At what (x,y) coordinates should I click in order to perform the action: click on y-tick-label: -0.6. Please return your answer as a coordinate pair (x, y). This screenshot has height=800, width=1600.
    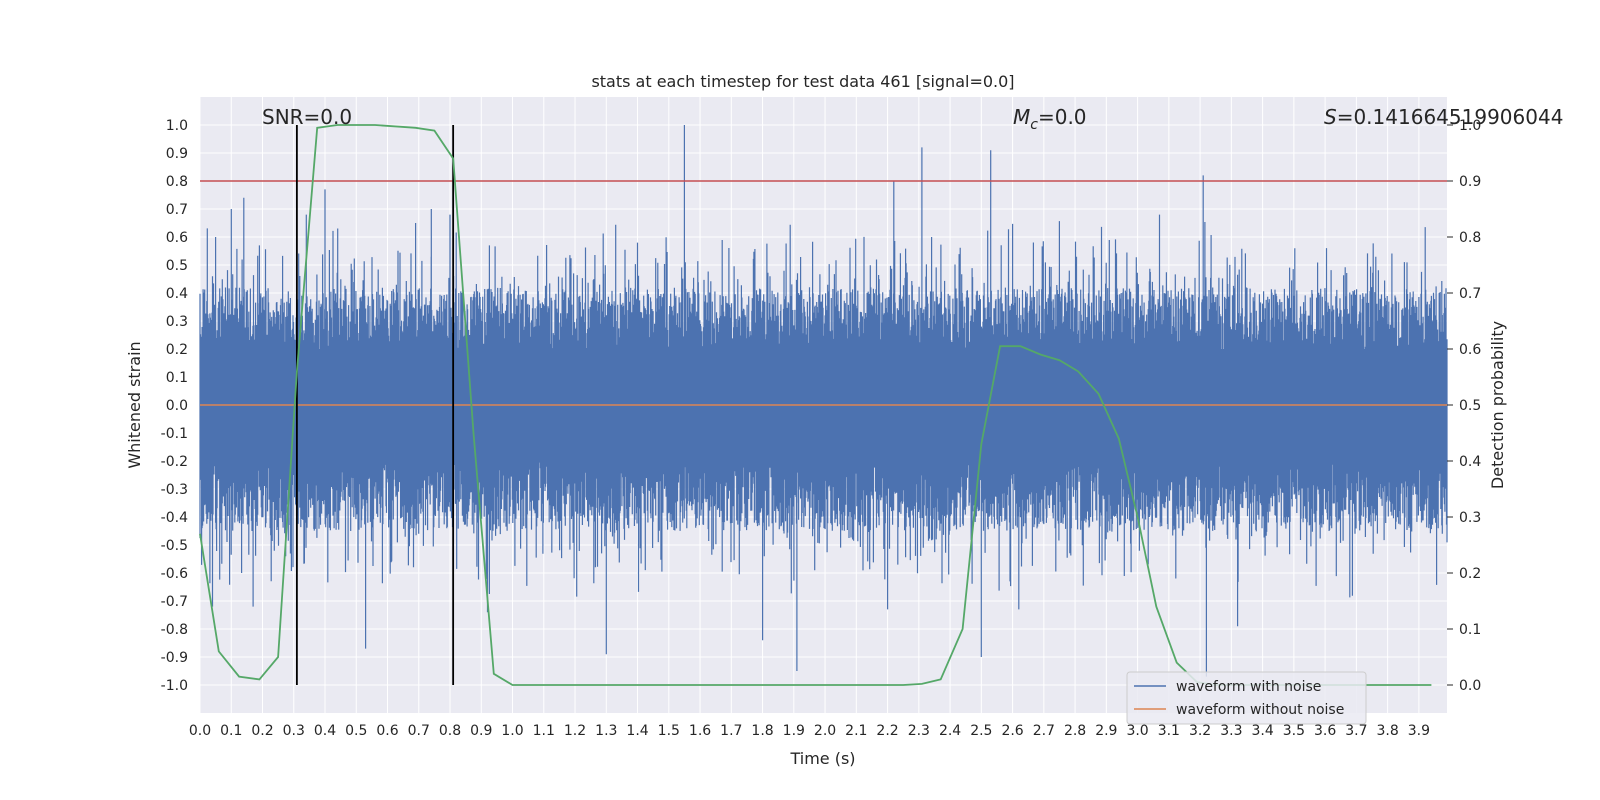
    Looking at the image, I should click on (174, 574).